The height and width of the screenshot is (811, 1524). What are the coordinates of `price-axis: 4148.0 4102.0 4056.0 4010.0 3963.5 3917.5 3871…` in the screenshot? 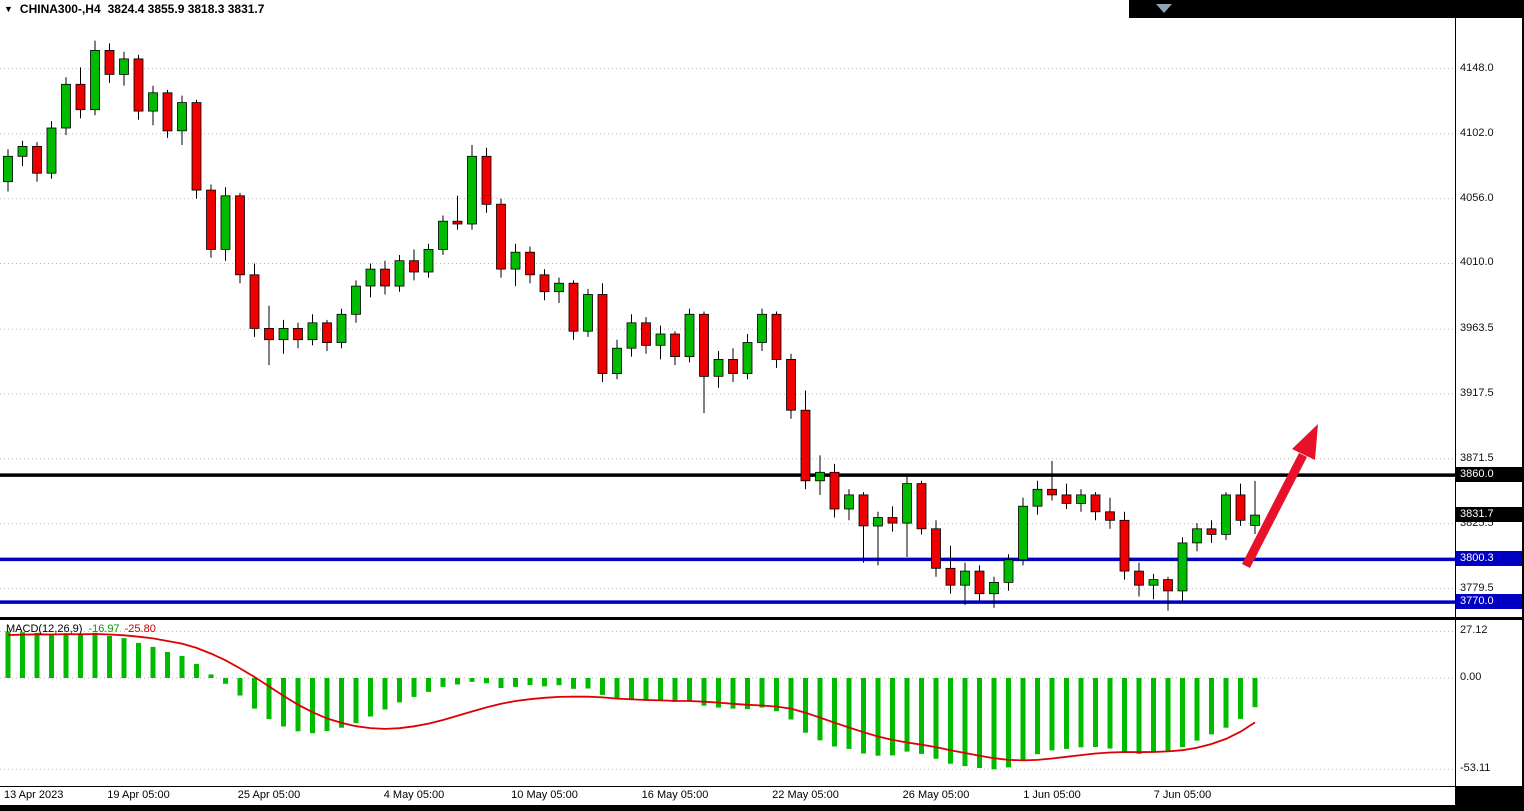 It's located at (1489, 308).